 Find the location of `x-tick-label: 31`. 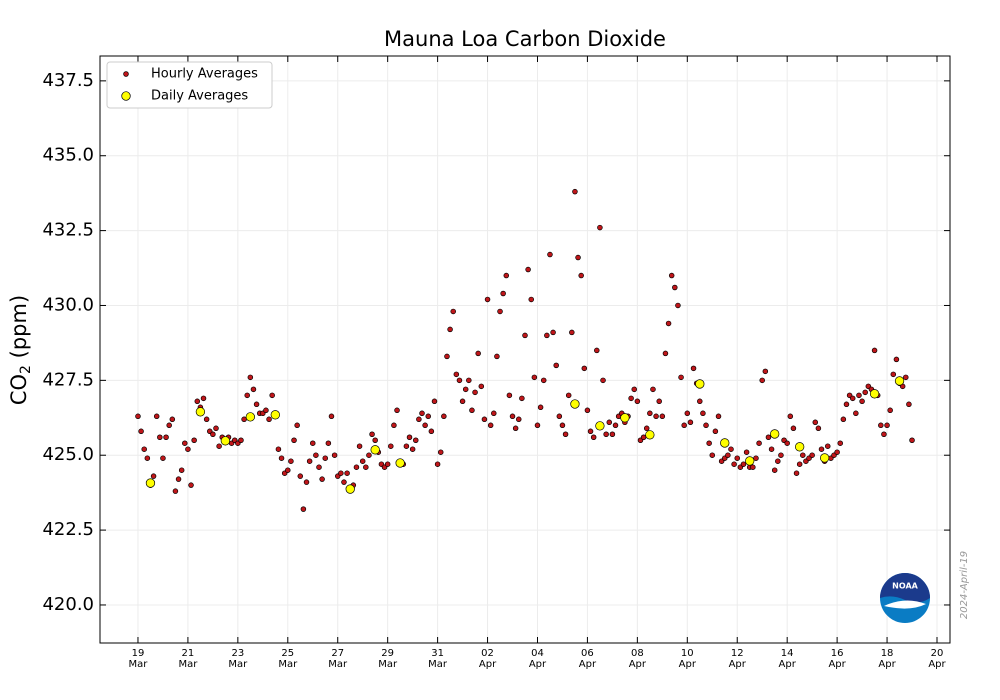

x-tick-label: 31 is located at coordinates (437, 653).